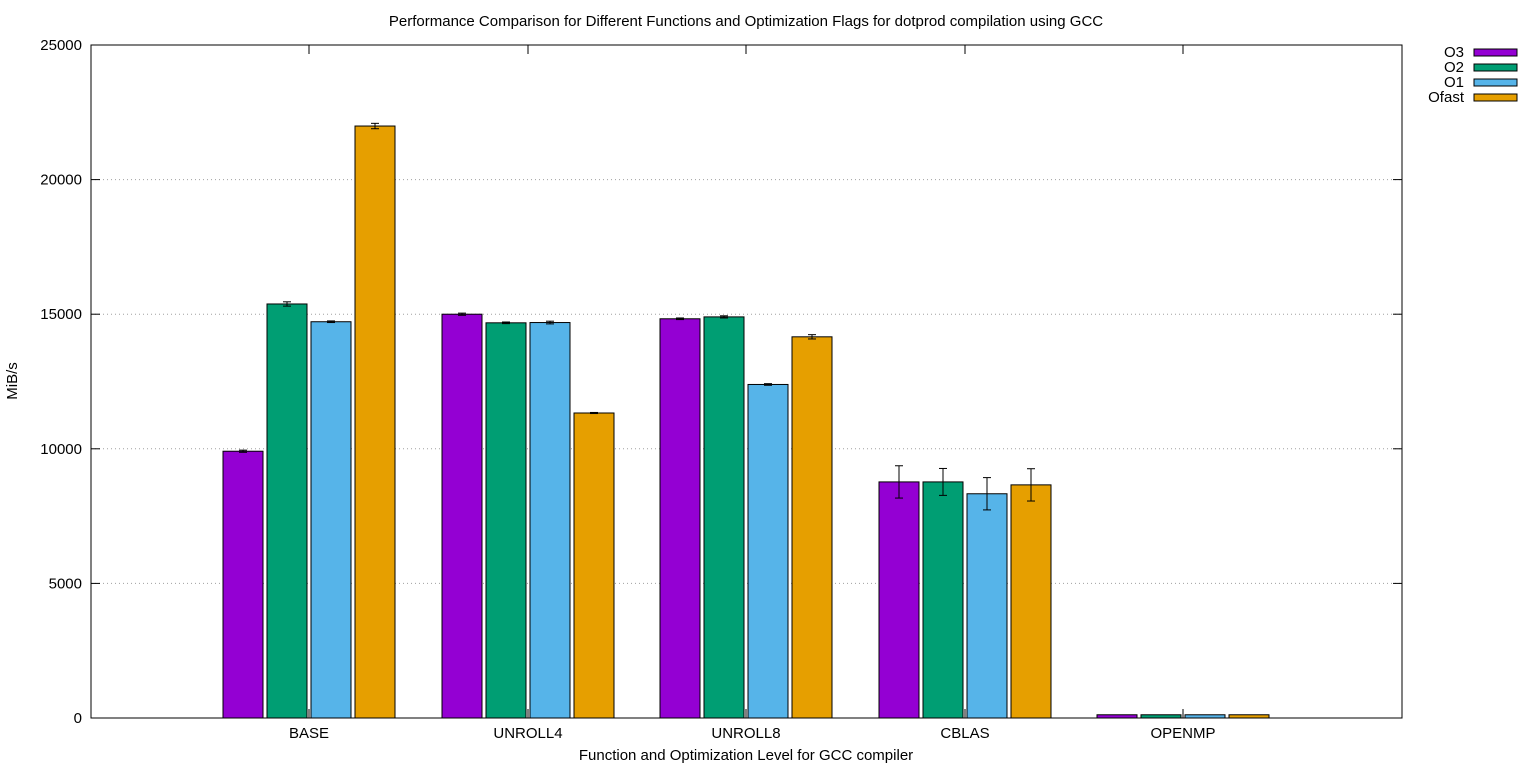 This screenshot has width=1536, height=773. I want to click on x-tick-label: OPENMP, so click(1182, 733).